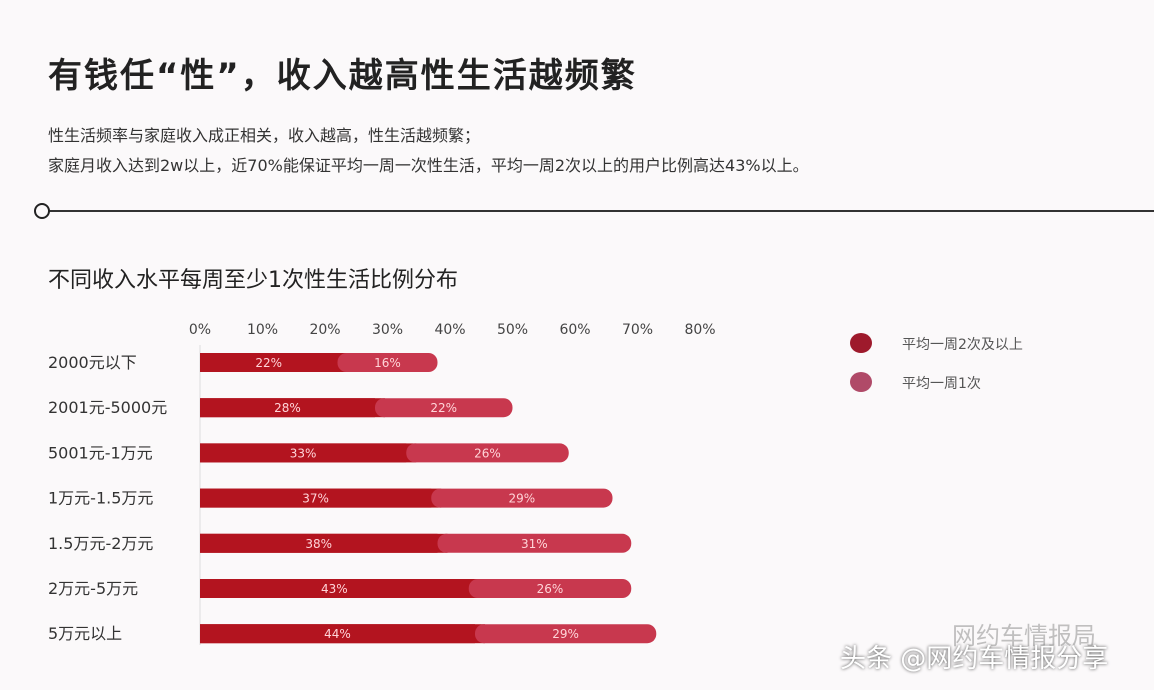  I want to click on category-label: 2001元-5000元, so click(107, 407).